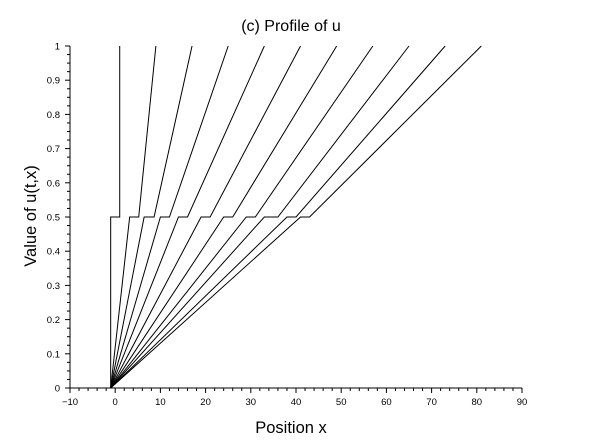 The height and width of the screenshot is (446, 589). What do you see at coordinates (57, 47) in the screenshot?
I see `y-tick-label: 1` at bounding box center [57, 47].